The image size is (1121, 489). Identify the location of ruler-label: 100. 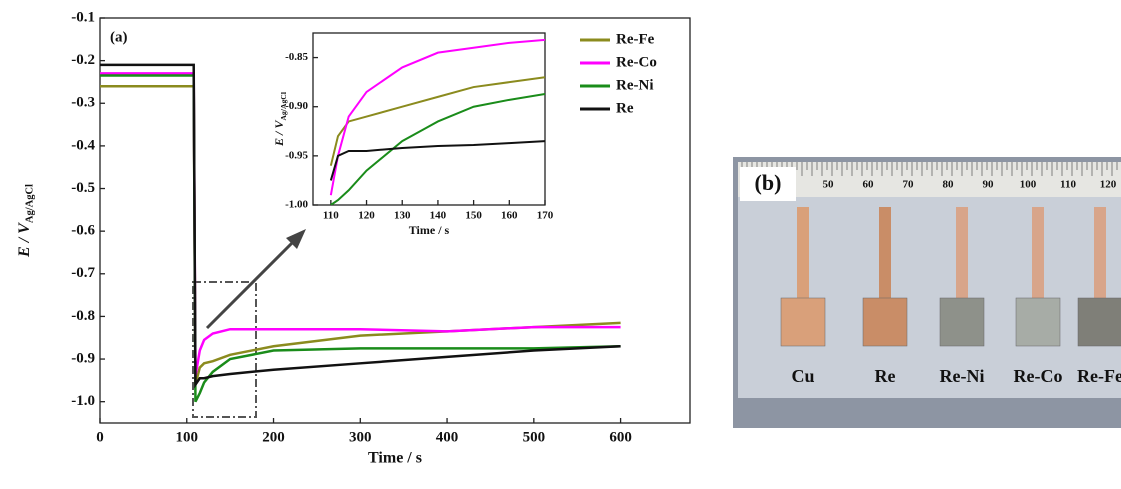
(1028, 185).